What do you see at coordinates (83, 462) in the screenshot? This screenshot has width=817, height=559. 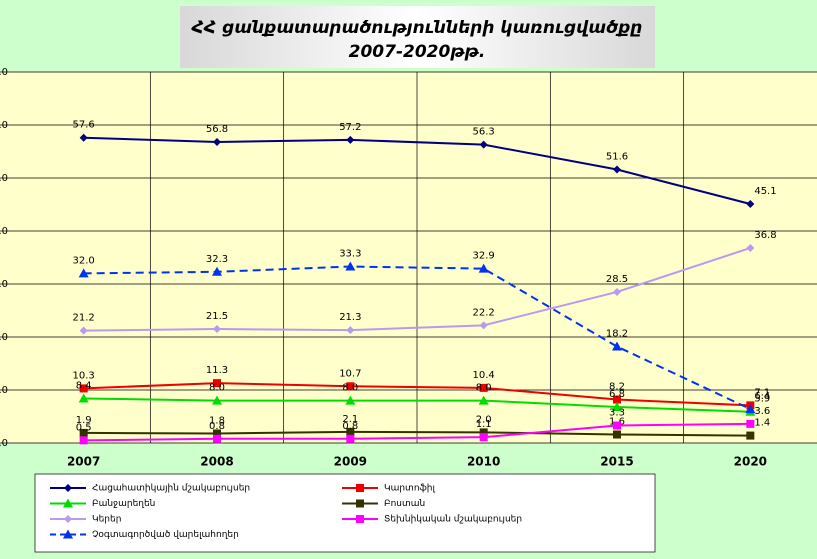 I see `x-tick-label: 2007` at bounding box center [83, 462].